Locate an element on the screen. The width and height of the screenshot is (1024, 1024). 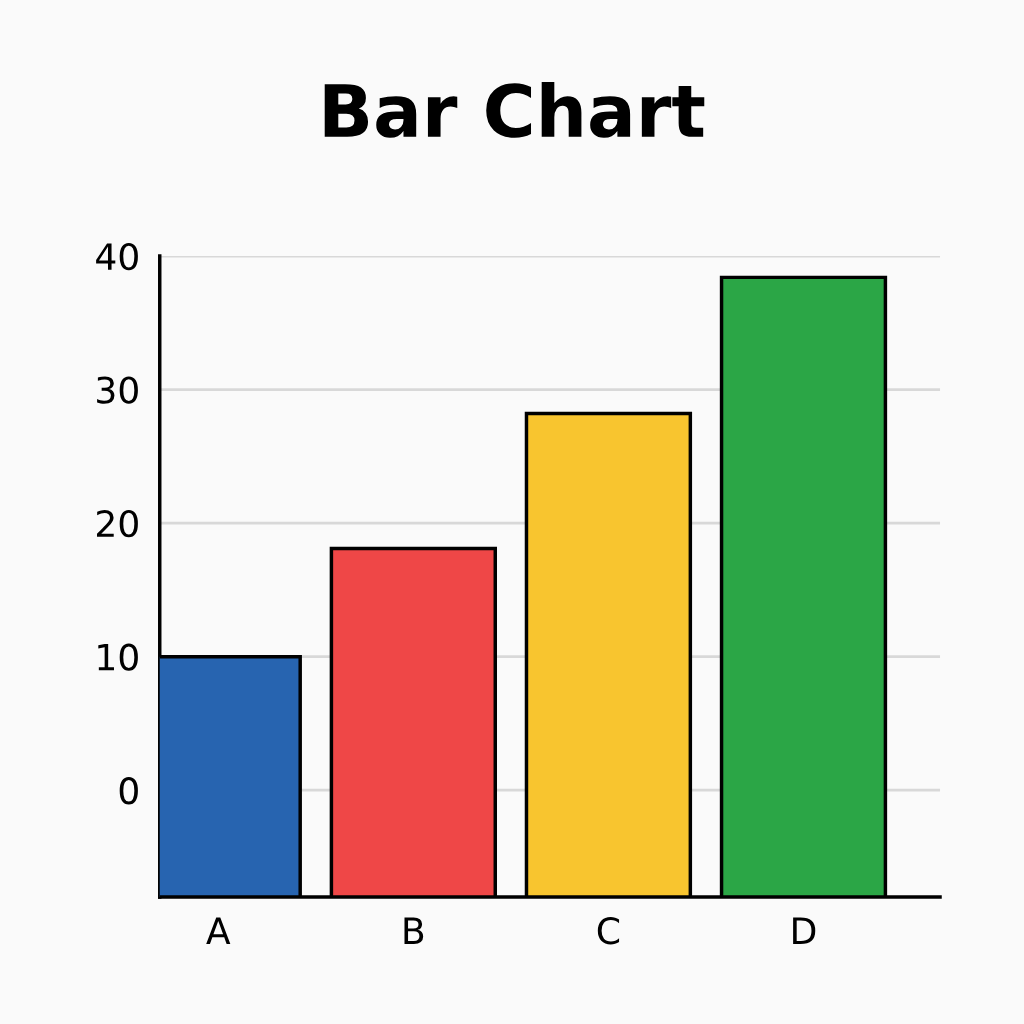
x-tick-label: B is located at coordinates (414, 930).